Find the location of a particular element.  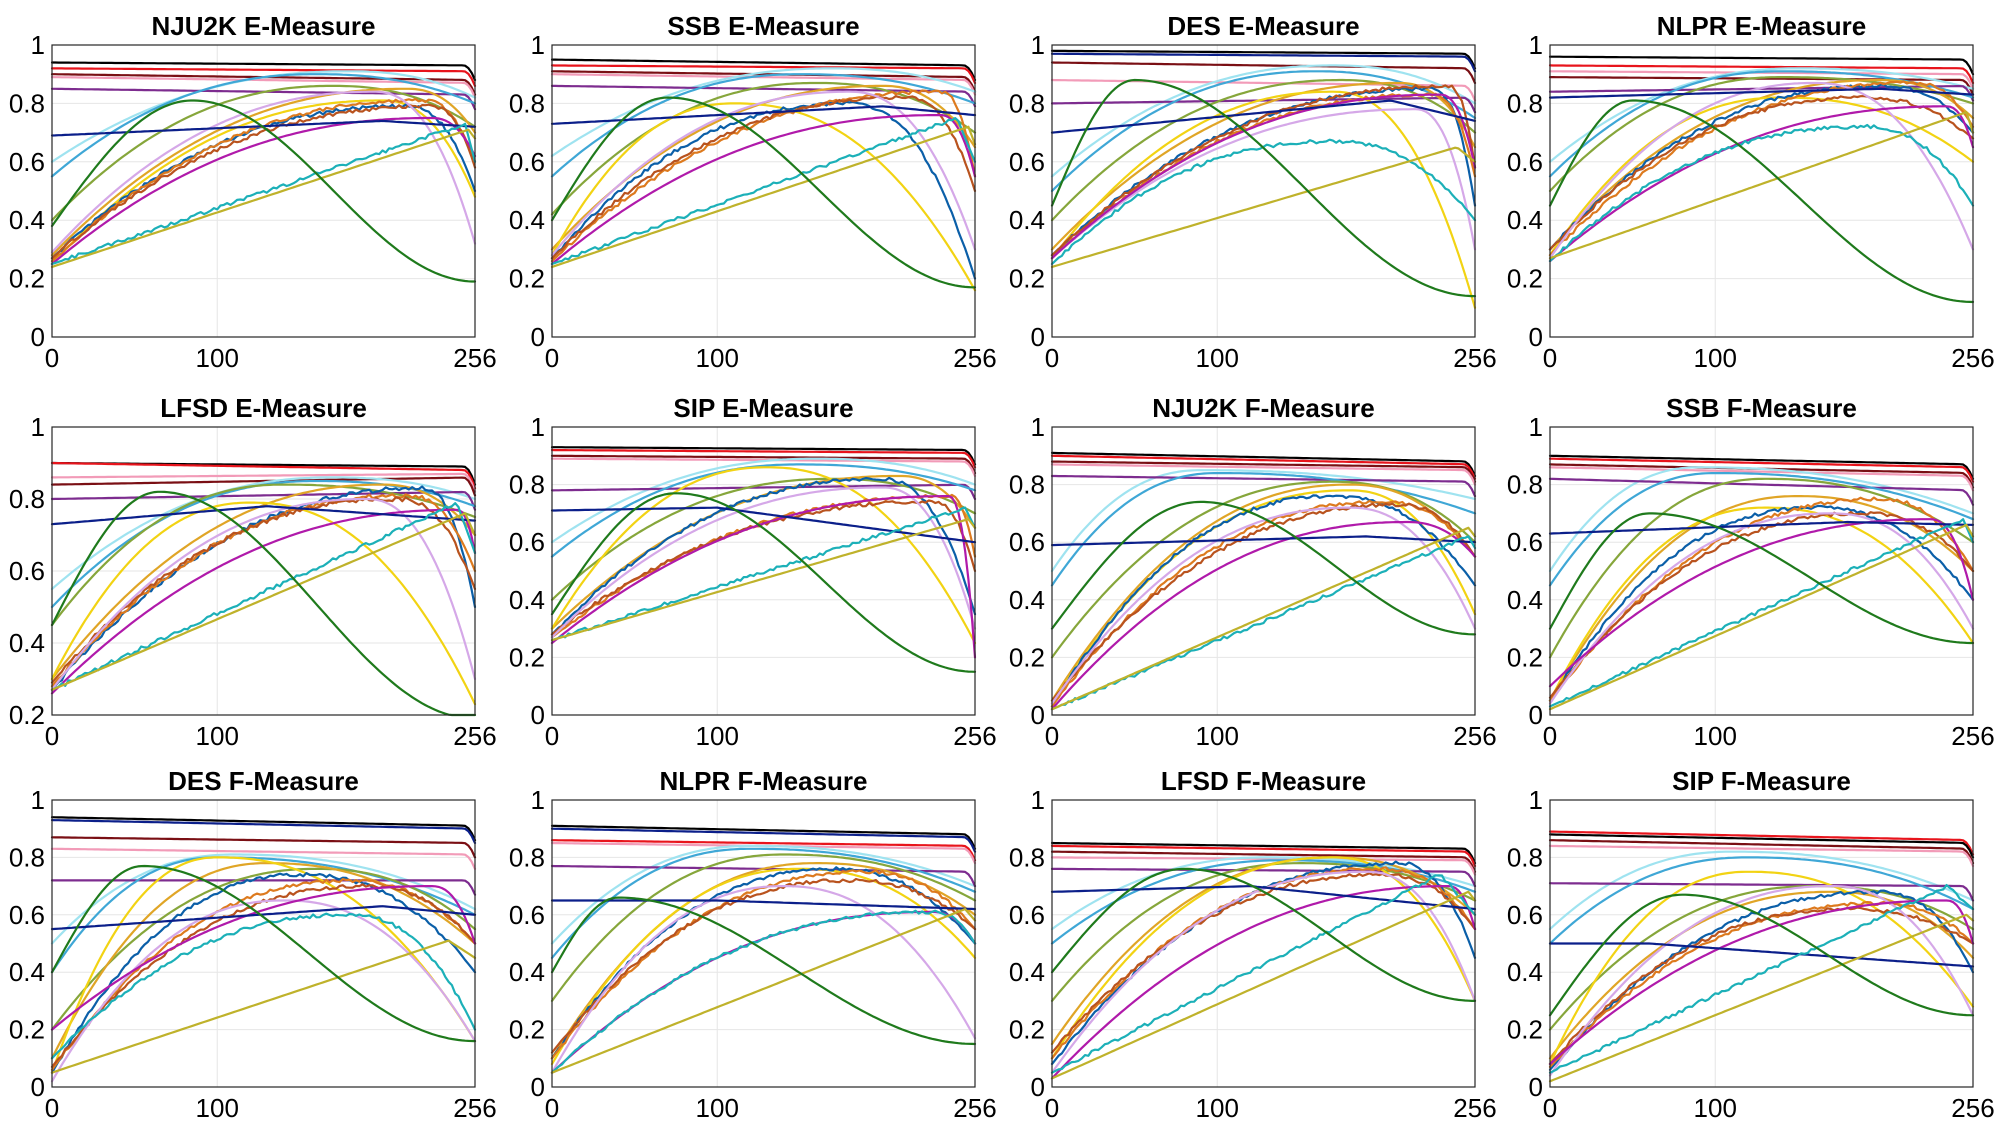

chart-panel: 0 0.2 0.4 0.6 0.8 1 0 100 256 DES F-Measure is located at coordinates (253, 944).